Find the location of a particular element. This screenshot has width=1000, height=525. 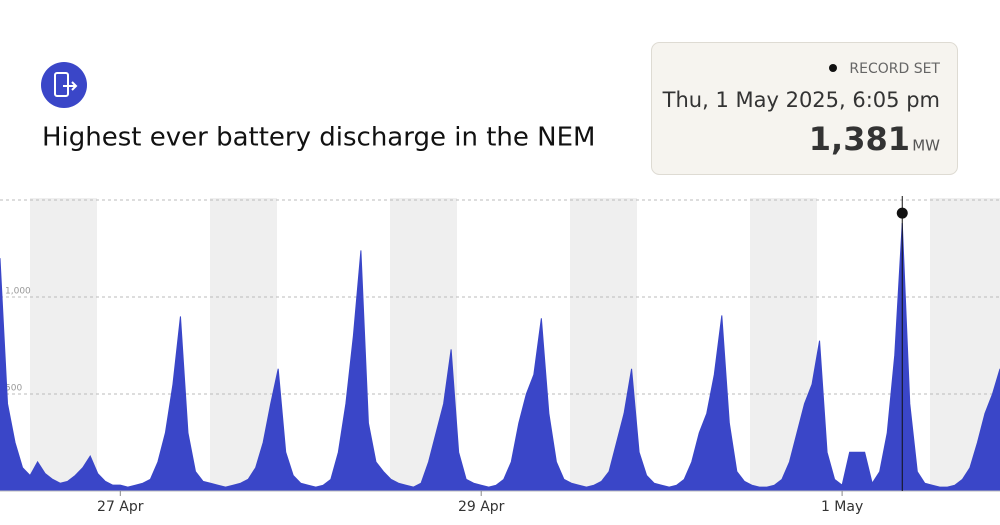

card-datetime: Thu, 1 May 2025, 6:05 pm is located at coordinates (801, 100).